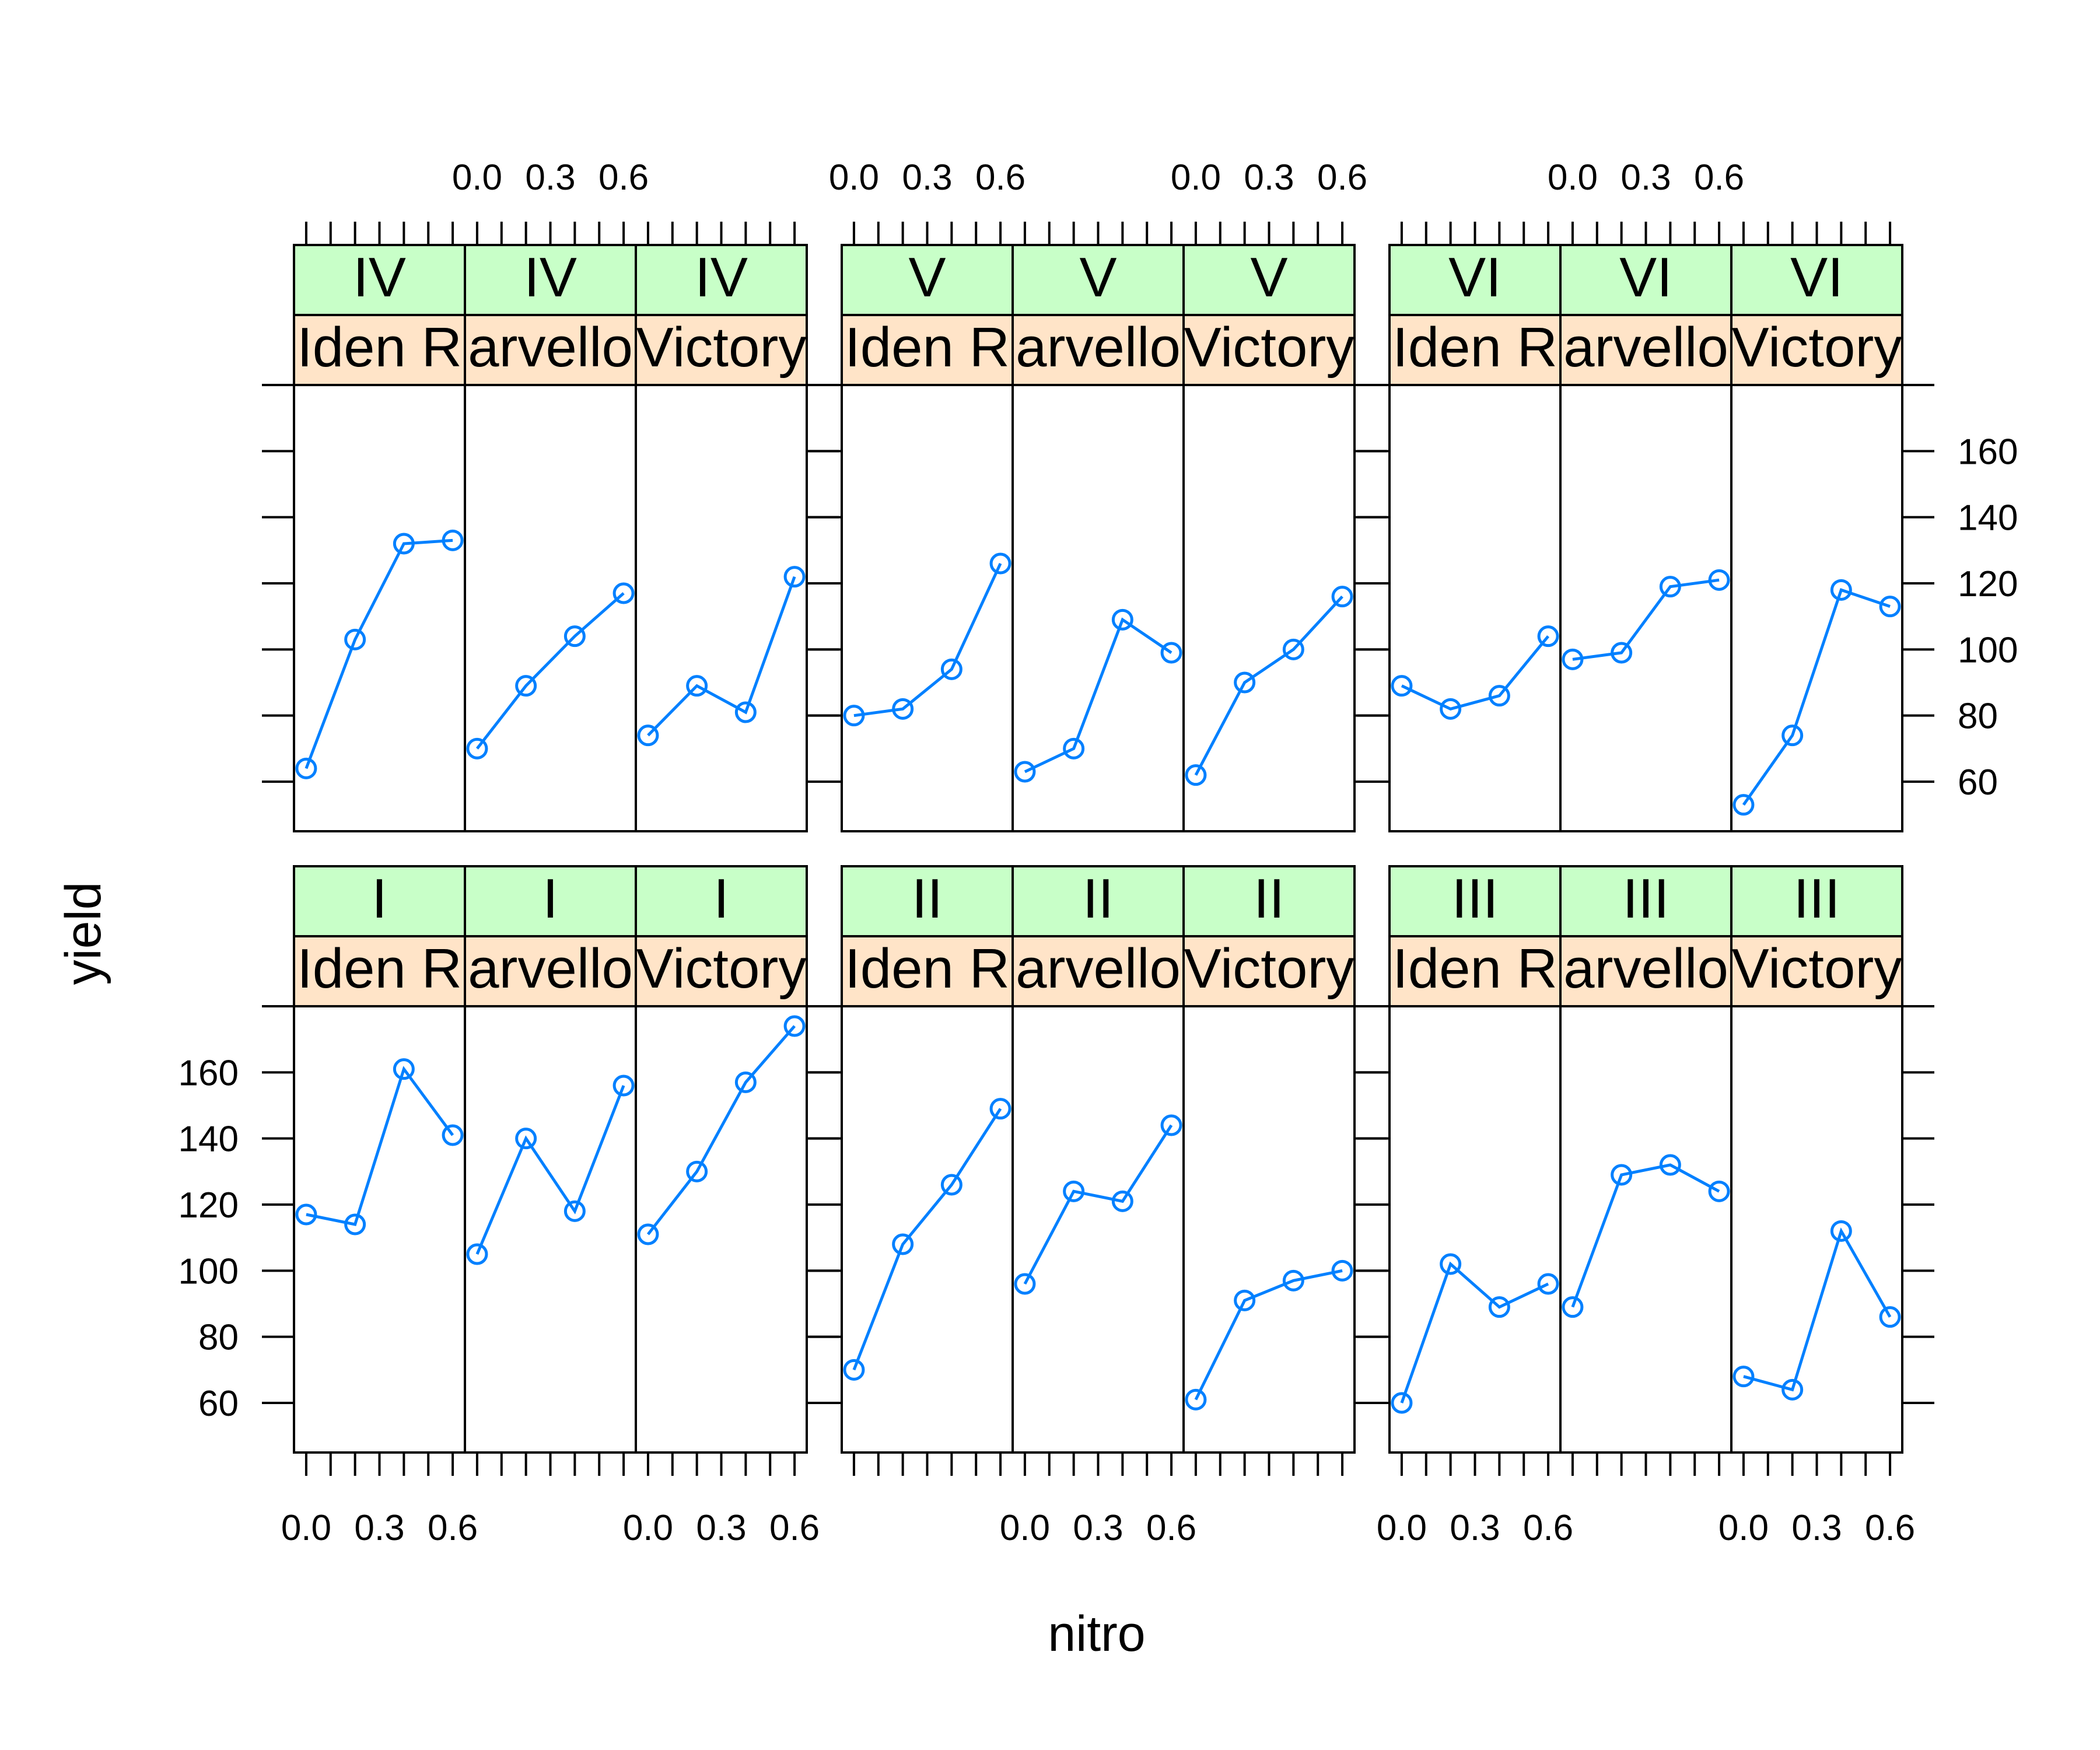 The image size is (2100, 1750). What do you see at coordinates (1817, 277) in the screenshot?
I see `block-strip-label: VI` at bounding box center [1817, 277].